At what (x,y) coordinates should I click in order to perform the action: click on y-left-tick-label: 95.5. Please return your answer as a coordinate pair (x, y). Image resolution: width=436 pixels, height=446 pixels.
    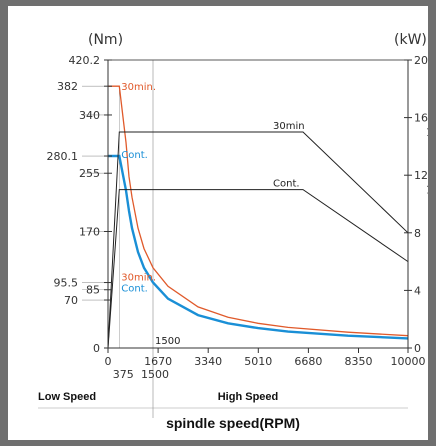
    Looking at the image, I should click on (66, 283).